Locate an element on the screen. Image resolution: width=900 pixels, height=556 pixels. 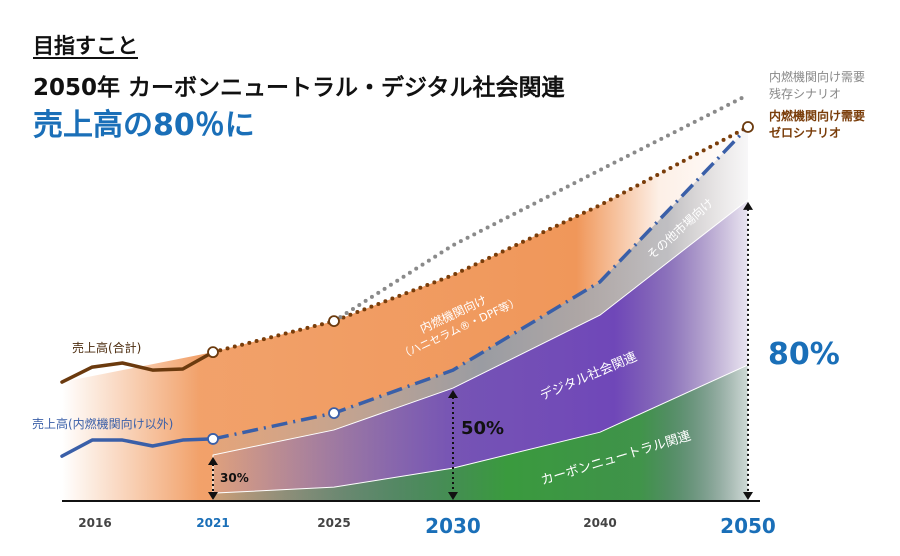
headline: 2050年 カーボンニュートラル・デジタル社会関連 is located at coordinates (299, 88).